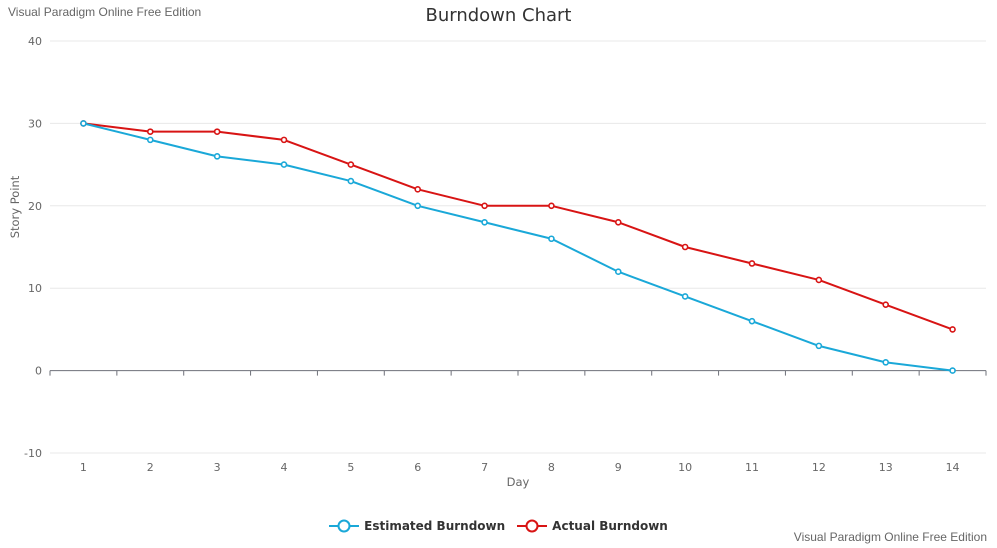 Image resolution: width=997 pixels, height=548 pixels. I want to click on x-tick-label: 11, so click(752, 467).